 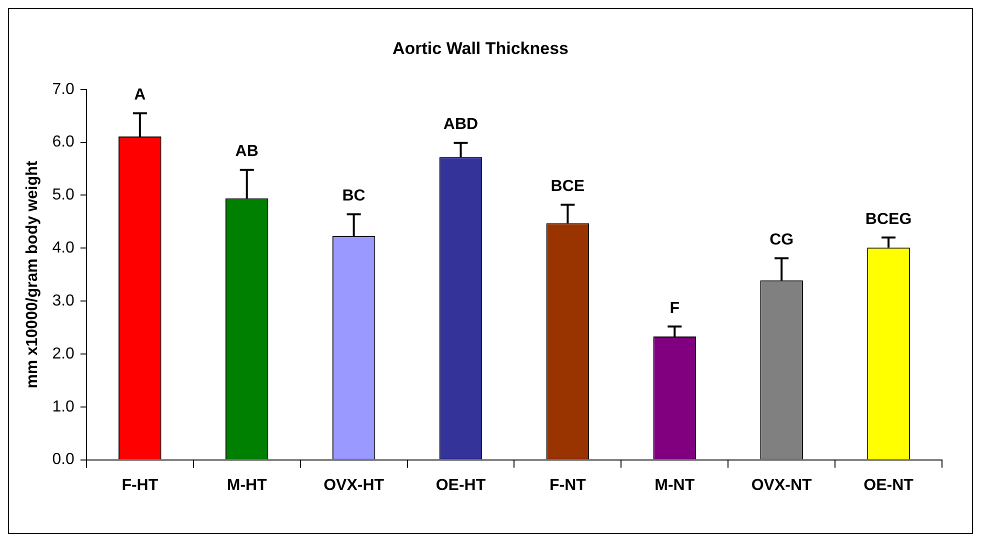 What do you see at coordinates (480, 48) in the screenshot?
I see `chart-title: Aortic Wall Thickness` at bounding box center [480, 48].